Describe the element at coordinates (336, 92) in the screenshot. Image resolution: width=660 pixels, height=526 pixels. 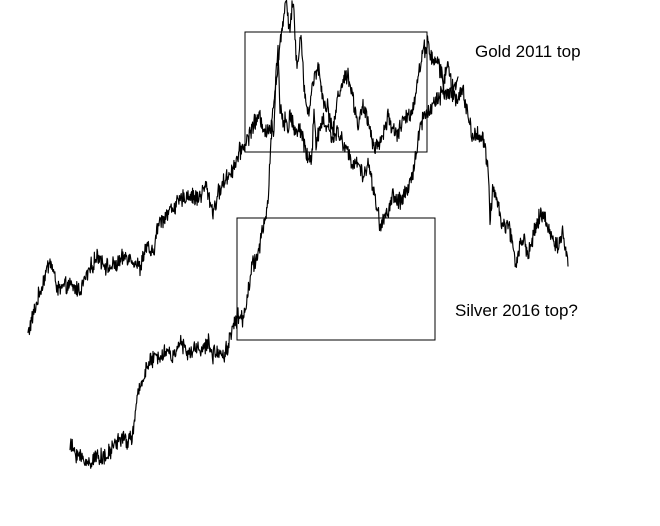
I see `gold-top-highlight-box` at that location.